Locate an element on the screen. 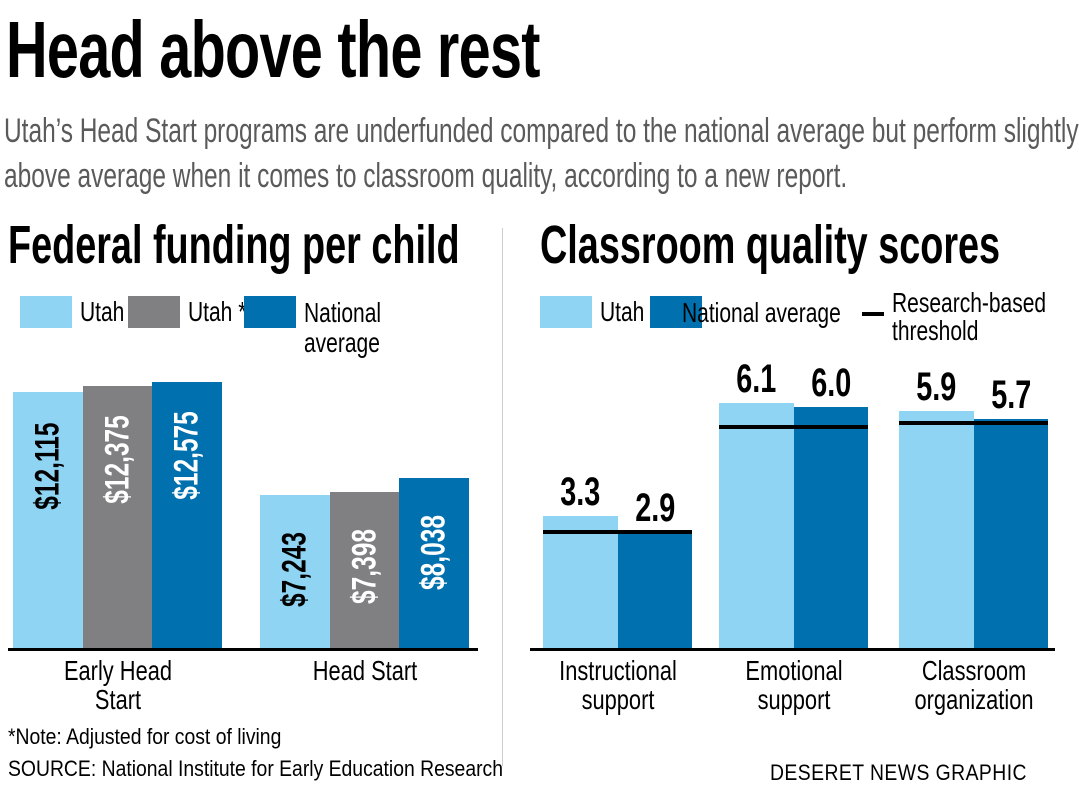  bar-value-label: 2.9 is located at coordinates (654, 508).